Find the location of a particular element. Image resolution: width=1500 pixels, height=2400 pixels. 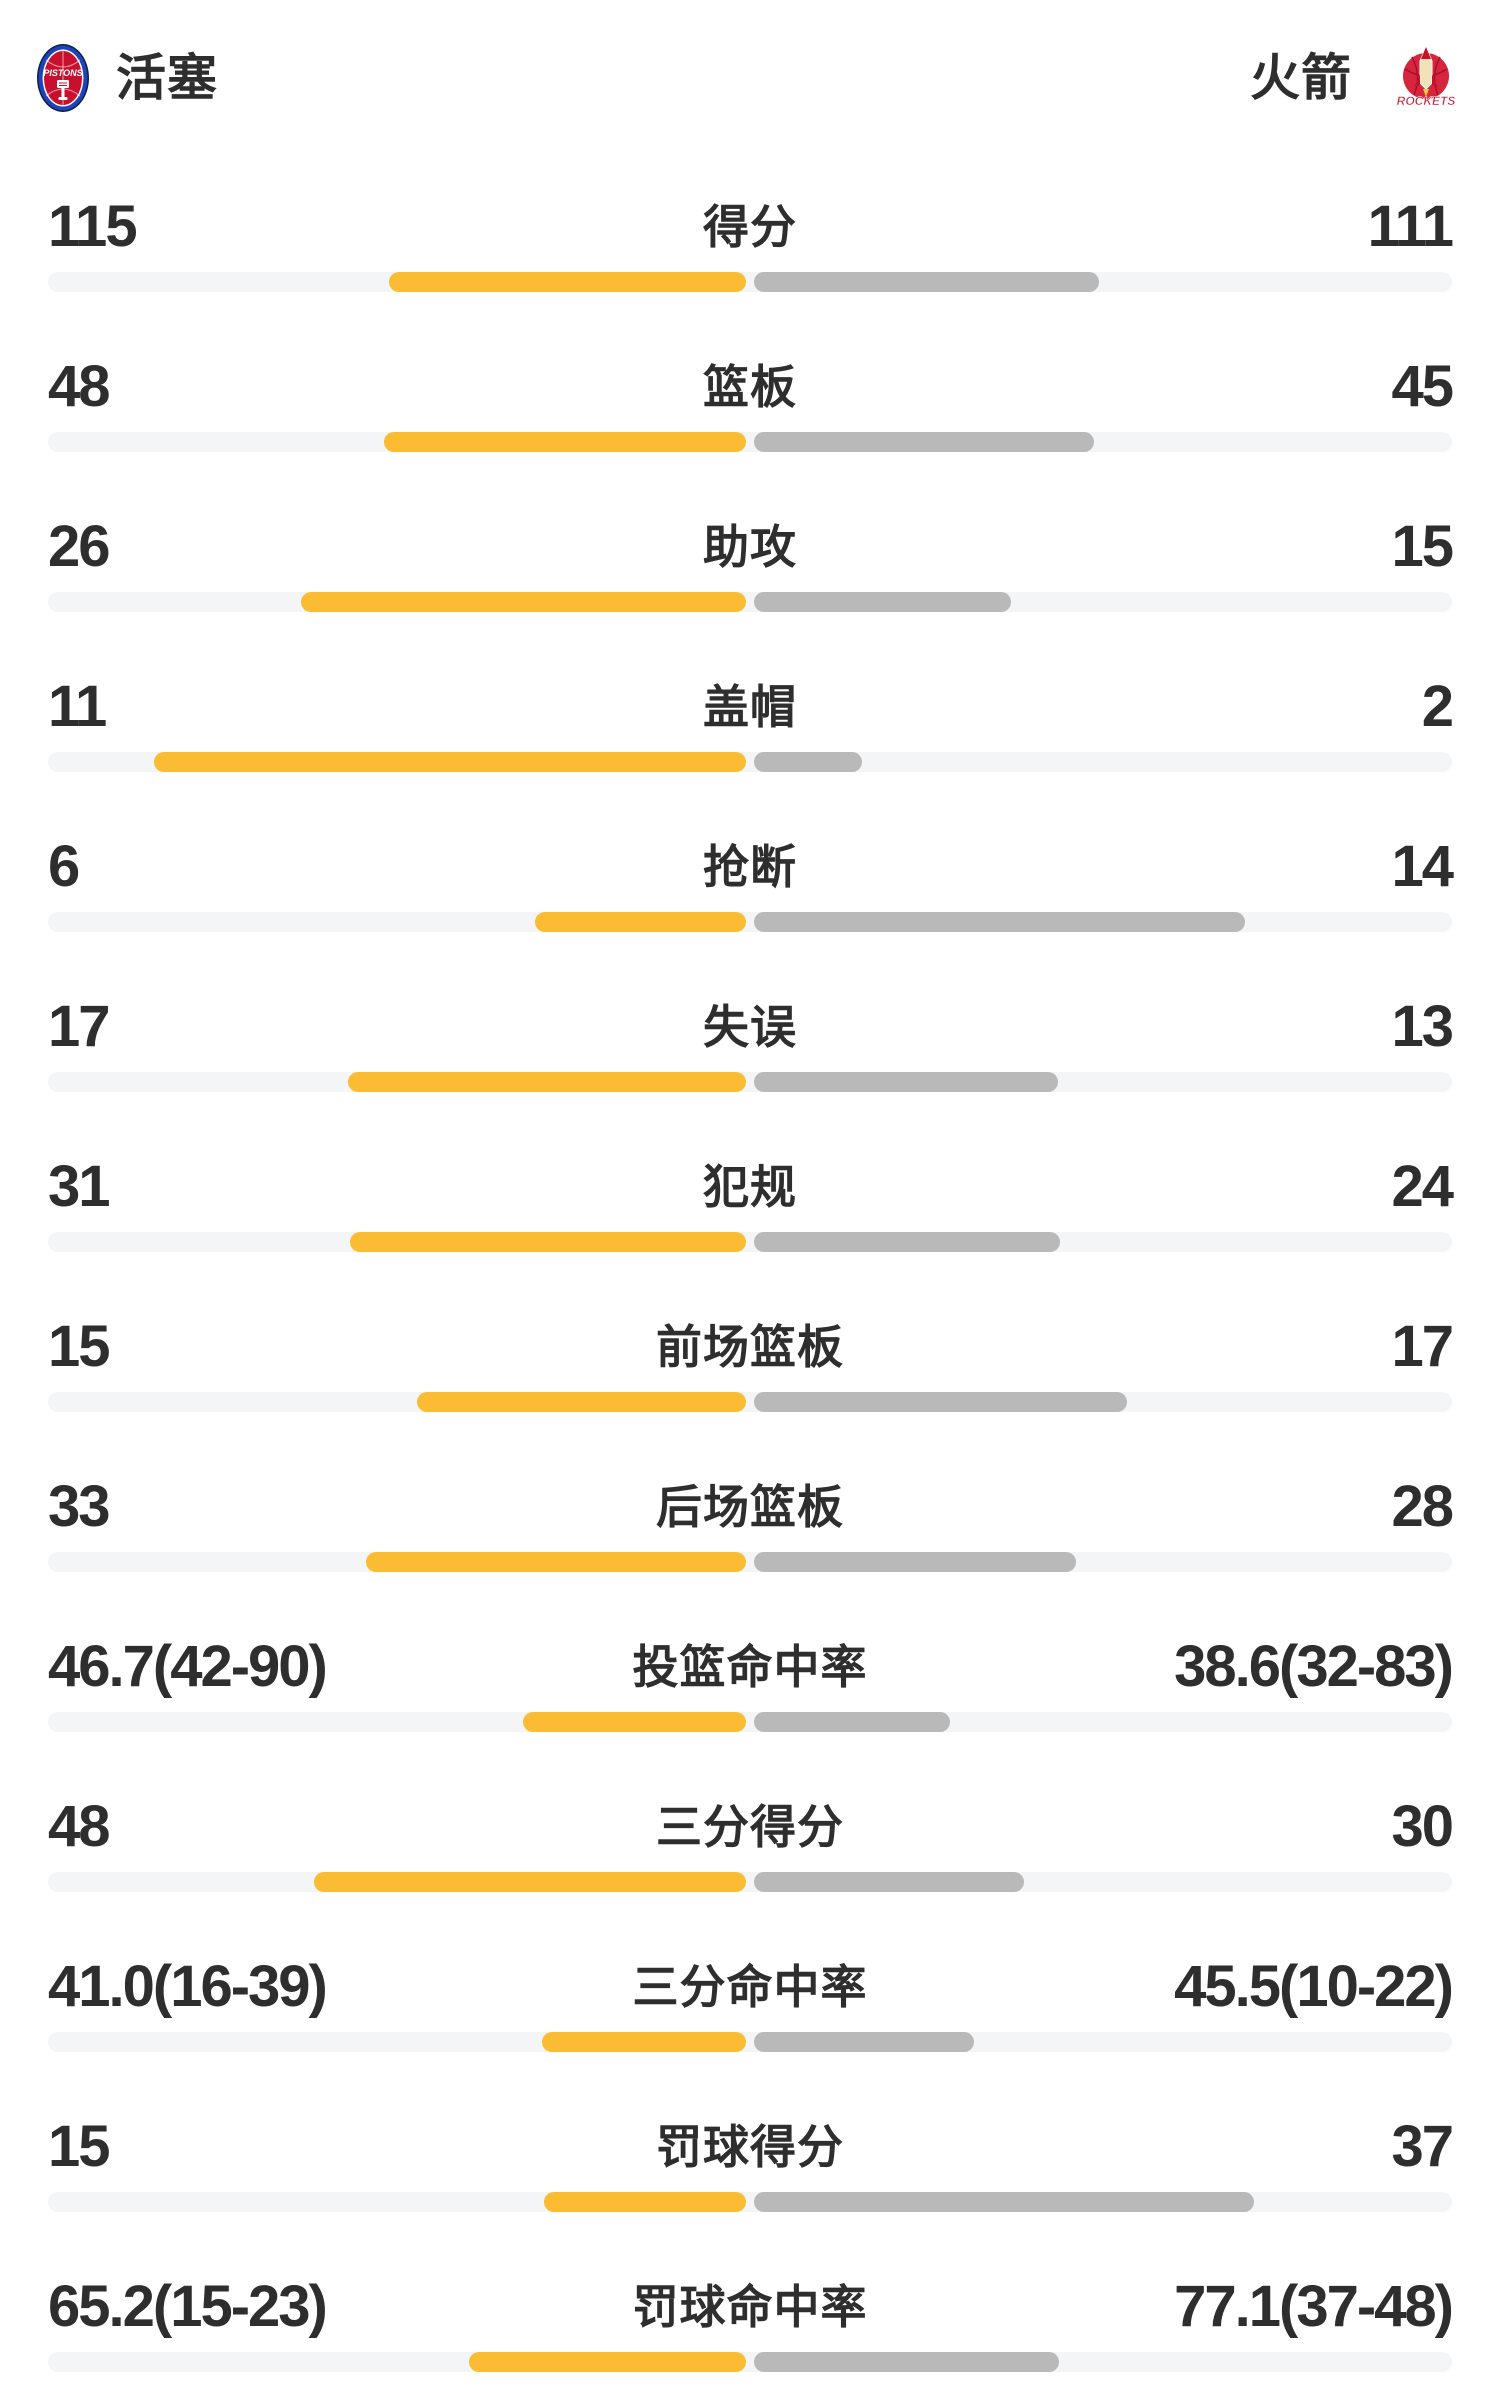

team-right: 火箭 ROCKETS is located at coordinates (1355, 78).